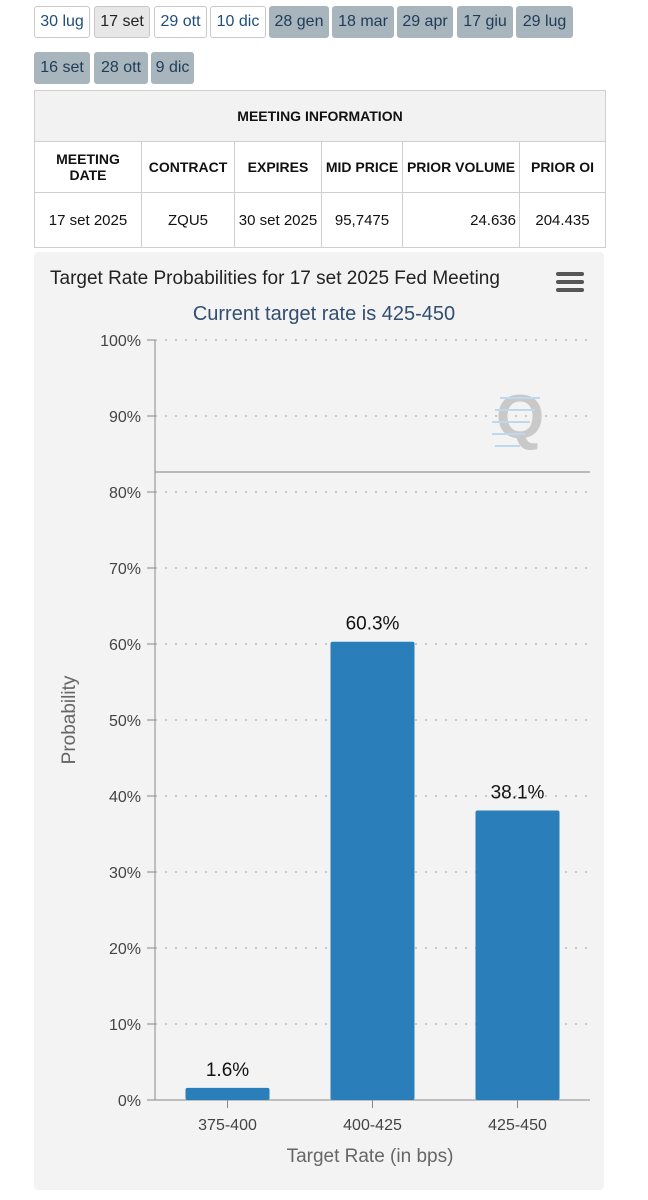 Image resolution: width=648 pixels, height=1200 pixels. What do you see at coordinates (461, 167) in the screenshot?
I see `header-prior-volume: PRIOR VOLUME` at bounding box center [461, 167].